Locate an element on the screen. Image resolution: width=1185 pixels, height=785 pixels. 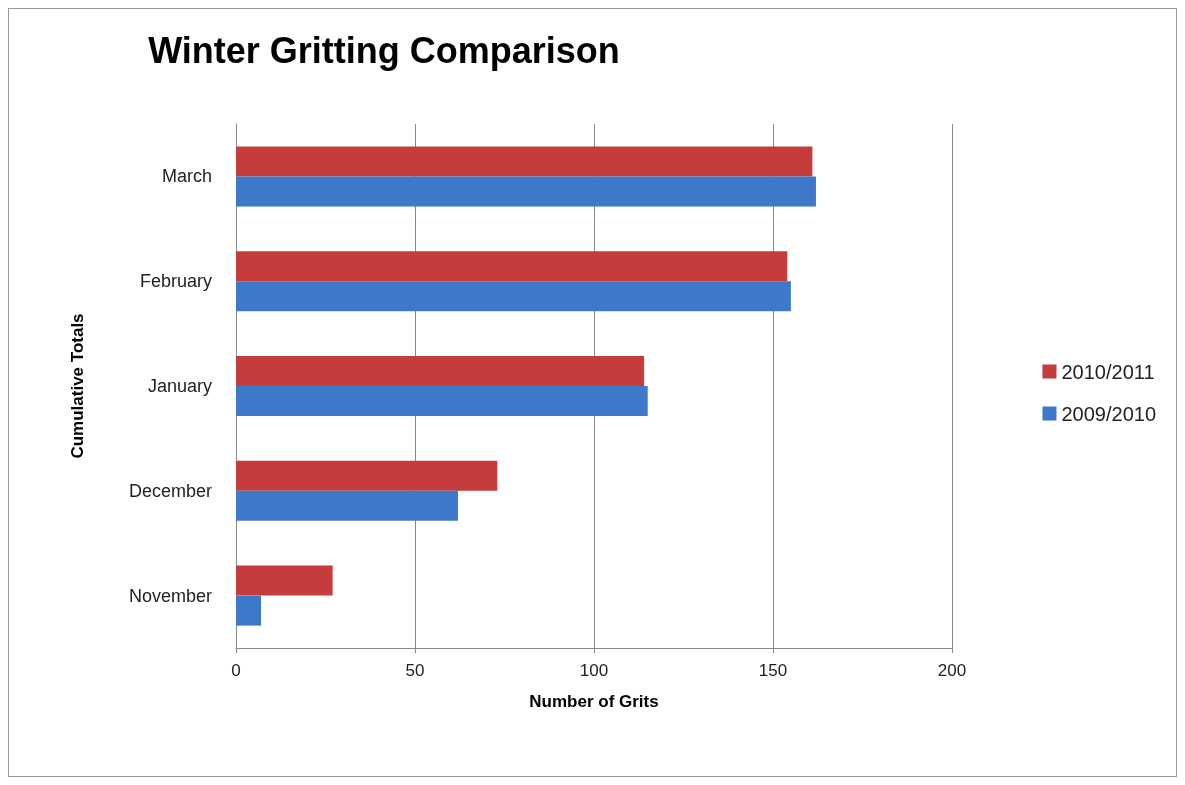
x-tick-label: 0 is located at coordinates (236, 670).